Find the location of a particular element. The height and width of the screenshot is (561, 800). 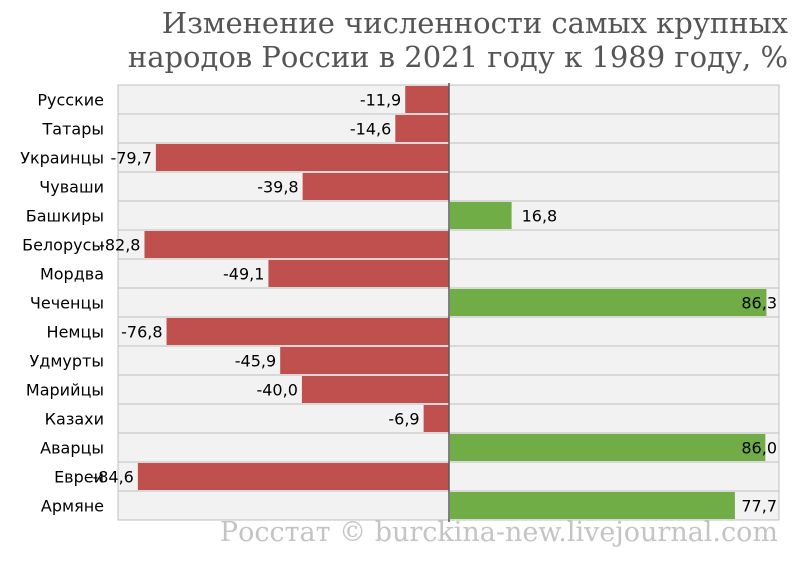

data-label: -76,8 is located at coordinates (141, 332).